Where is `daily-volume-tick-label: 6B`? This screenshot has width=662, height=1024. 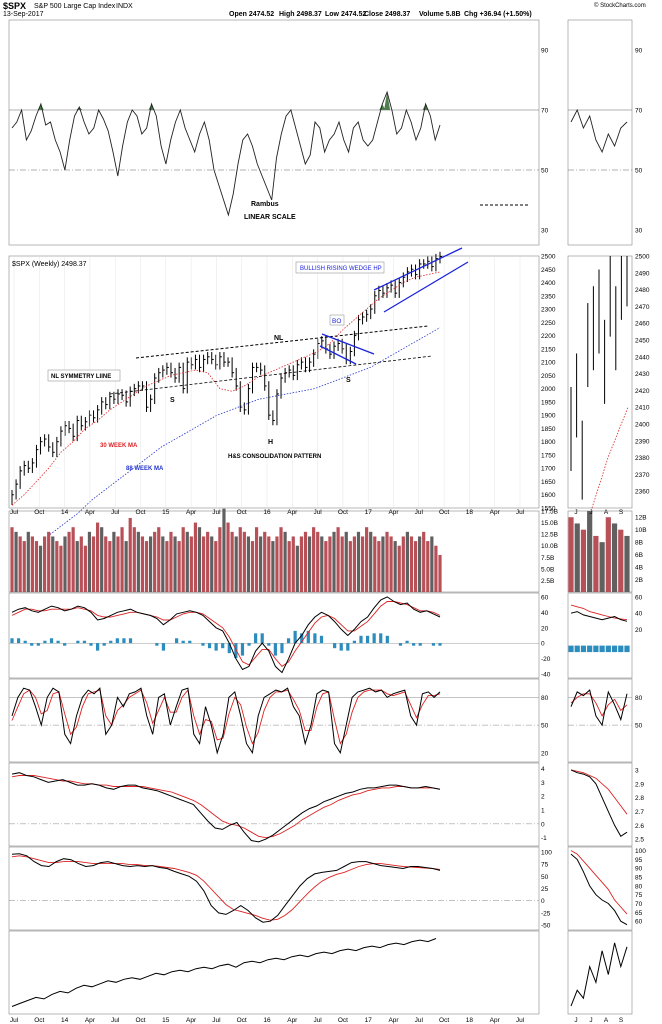
daily-volume-tick-label: 6B is located at coordinates (639, 555).